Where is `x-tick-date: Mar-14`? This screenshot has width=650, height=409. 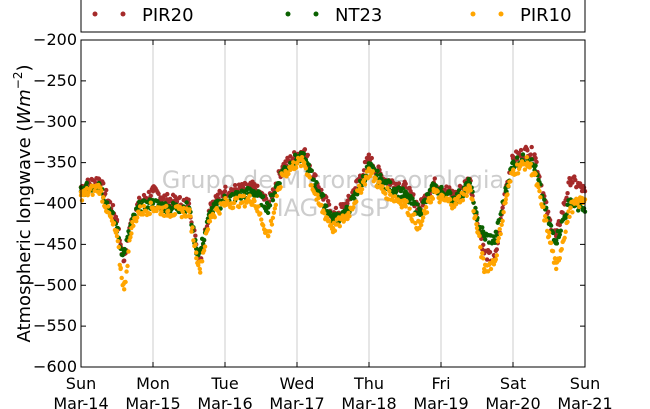
x-tick-date: Mar-14 is located at coordinates (80, 401).